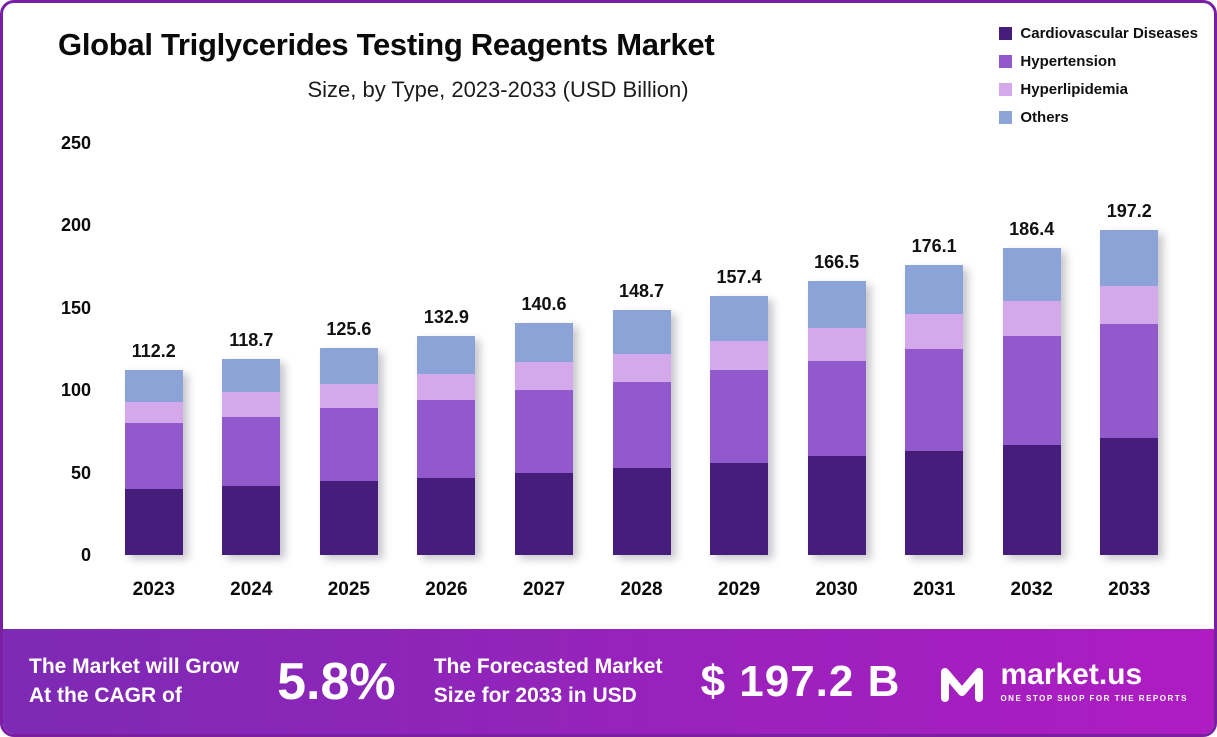 This screenshot has height=737, width=1217. What do you see at coordinates (498, 89) in the screenshot?
I see `chart-subtitle: Size, by Type, 2023-2033 (USD Billion)` at bounding box center [498, 89].